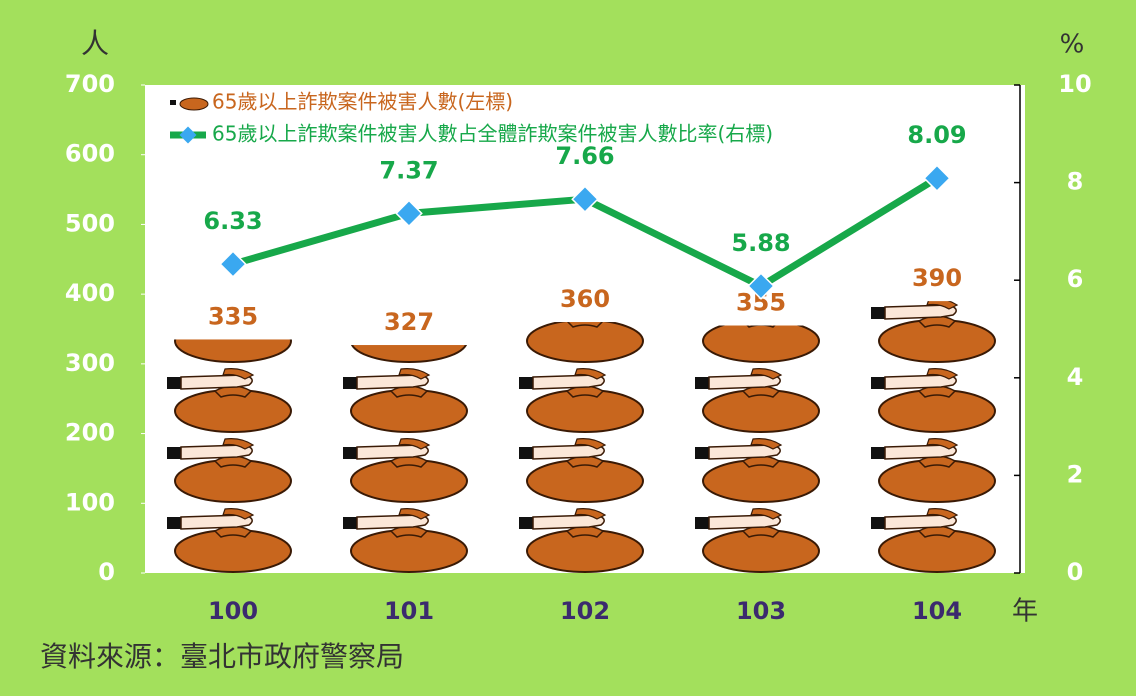 The width and height of the screenshot is (1136, 696). Describe the element at coordinates (760, 243) in the screenshot. I see `line-value-label: 5.88` at that location.